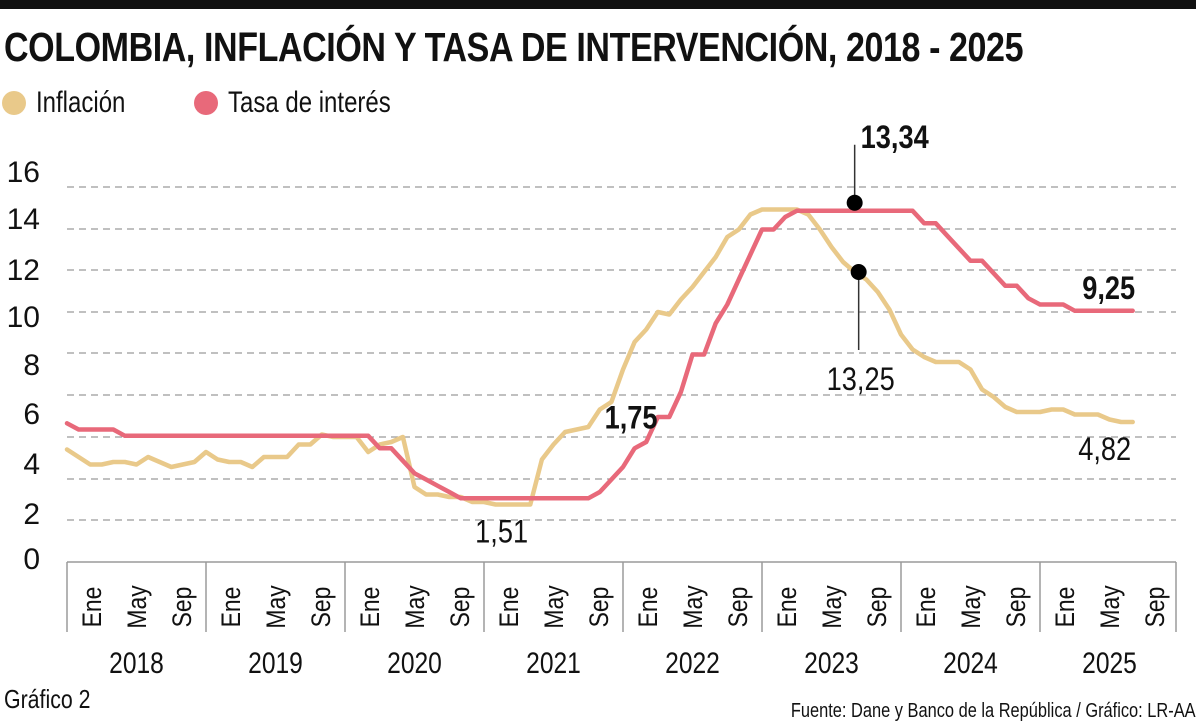  I want to click on y-tick-label: 0, so click(31, 559).